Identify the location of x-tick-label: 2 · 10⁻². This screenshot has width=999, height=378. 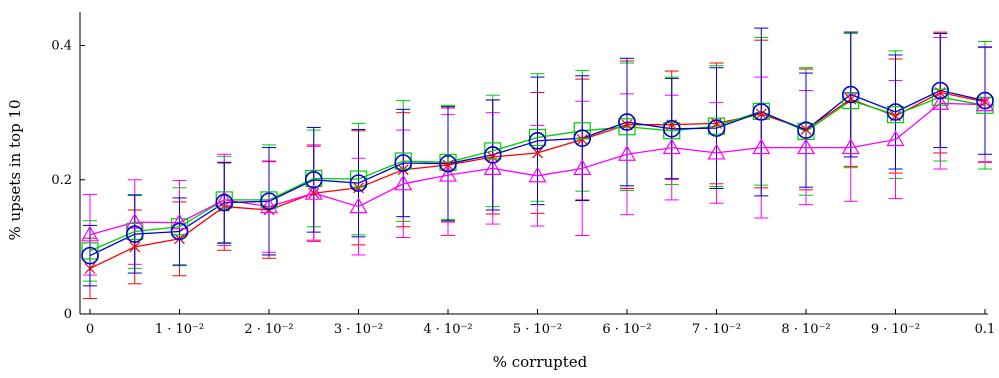
(268, 329).